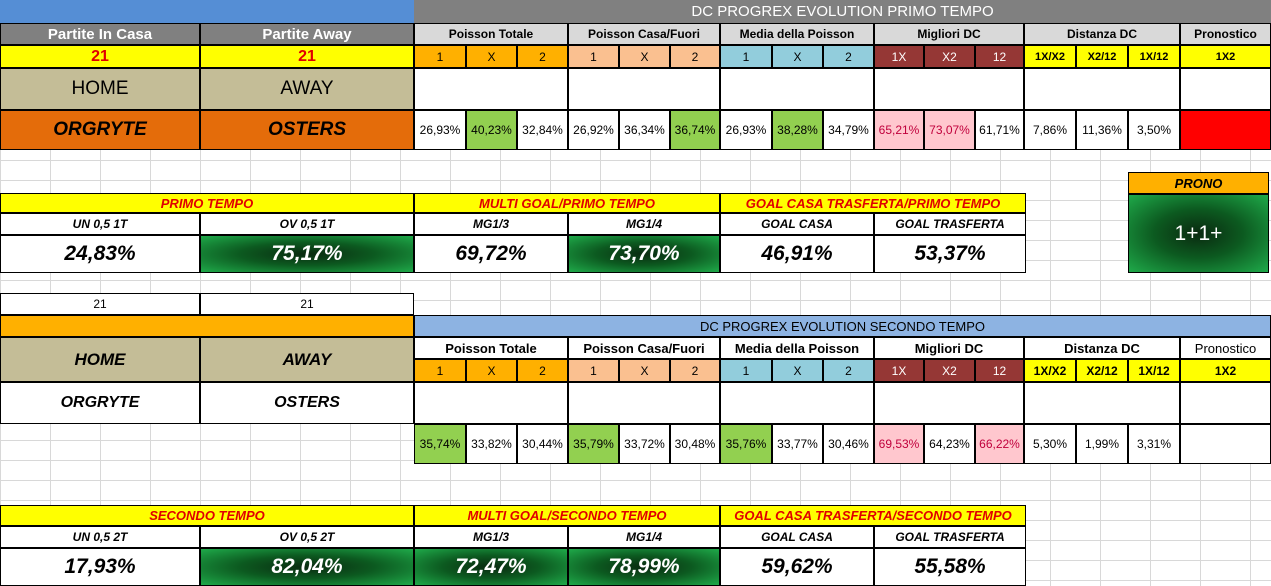  I want to click on goal-ct-primo-header: GOAL CASA TRASFERTA/PRIMO TEMPO, so click(873, 203).